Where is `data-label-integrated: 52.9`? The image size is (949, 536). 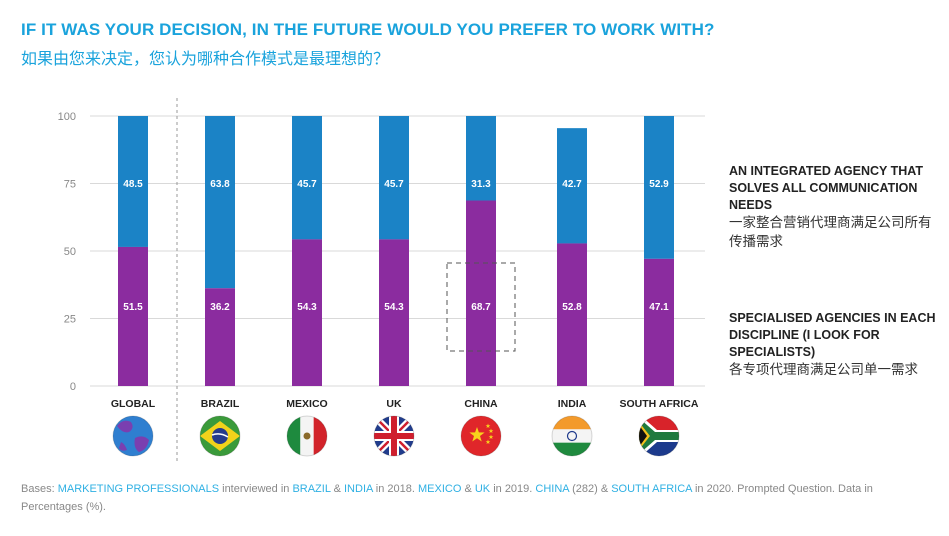 data-label-integrated: 52.9 is located at coordinates (659, 184).